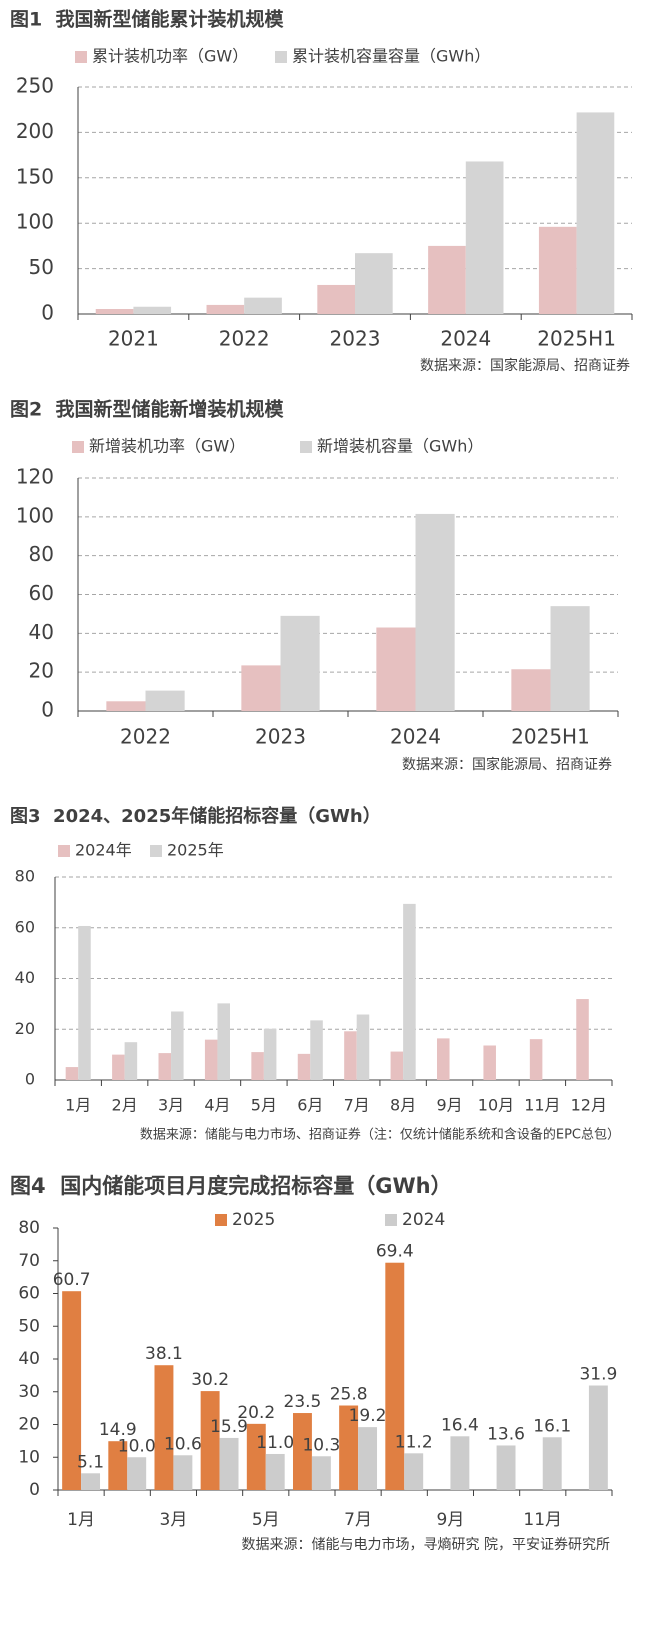 This screenshot has height=1648, width=660. Describe the element at coordinates (414, 1442) in the screenshot. I see `value-label: 11.2` at that location.